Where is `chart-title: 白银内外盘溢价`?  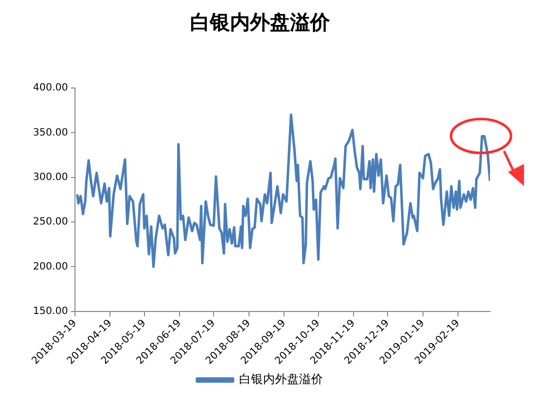 chart-title: 白银内外盘溢价 is located at coordinates (260, 22).